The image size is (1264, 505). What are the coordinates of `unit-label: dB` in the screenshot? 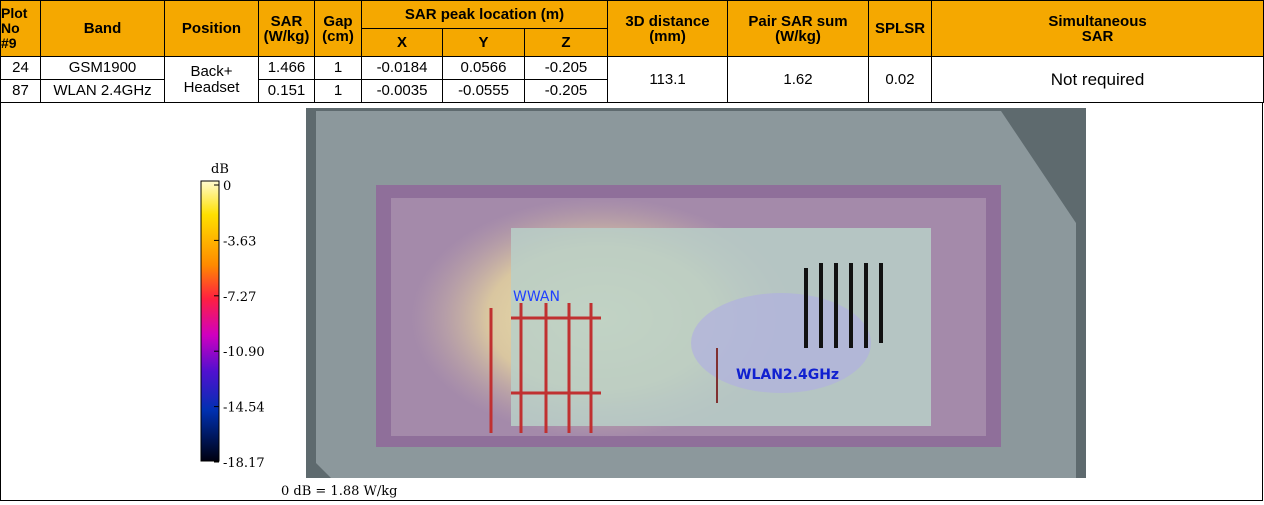 It's located at (220, 169).